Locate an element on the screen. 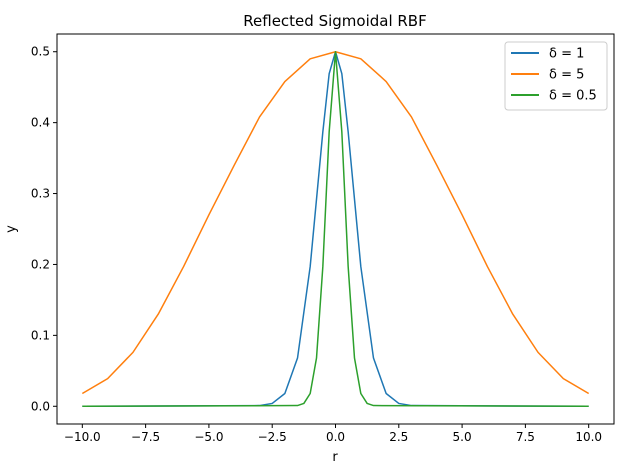 This screenshot has height=469, width=623. y-axis-label: y is located at coordinates (11, 229).